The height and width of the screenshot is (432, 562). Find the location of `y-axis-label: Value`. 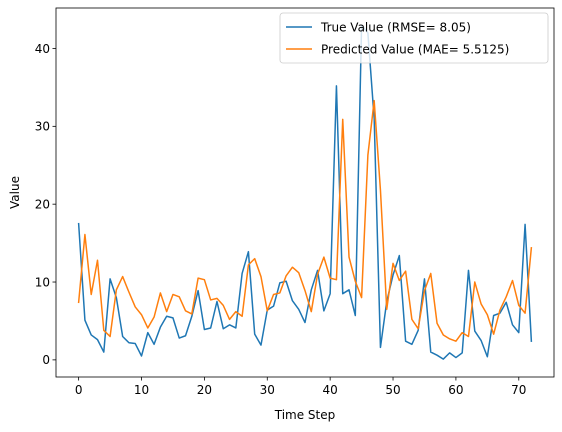

y-axis-label: Value is located at coordinates (15, 192).